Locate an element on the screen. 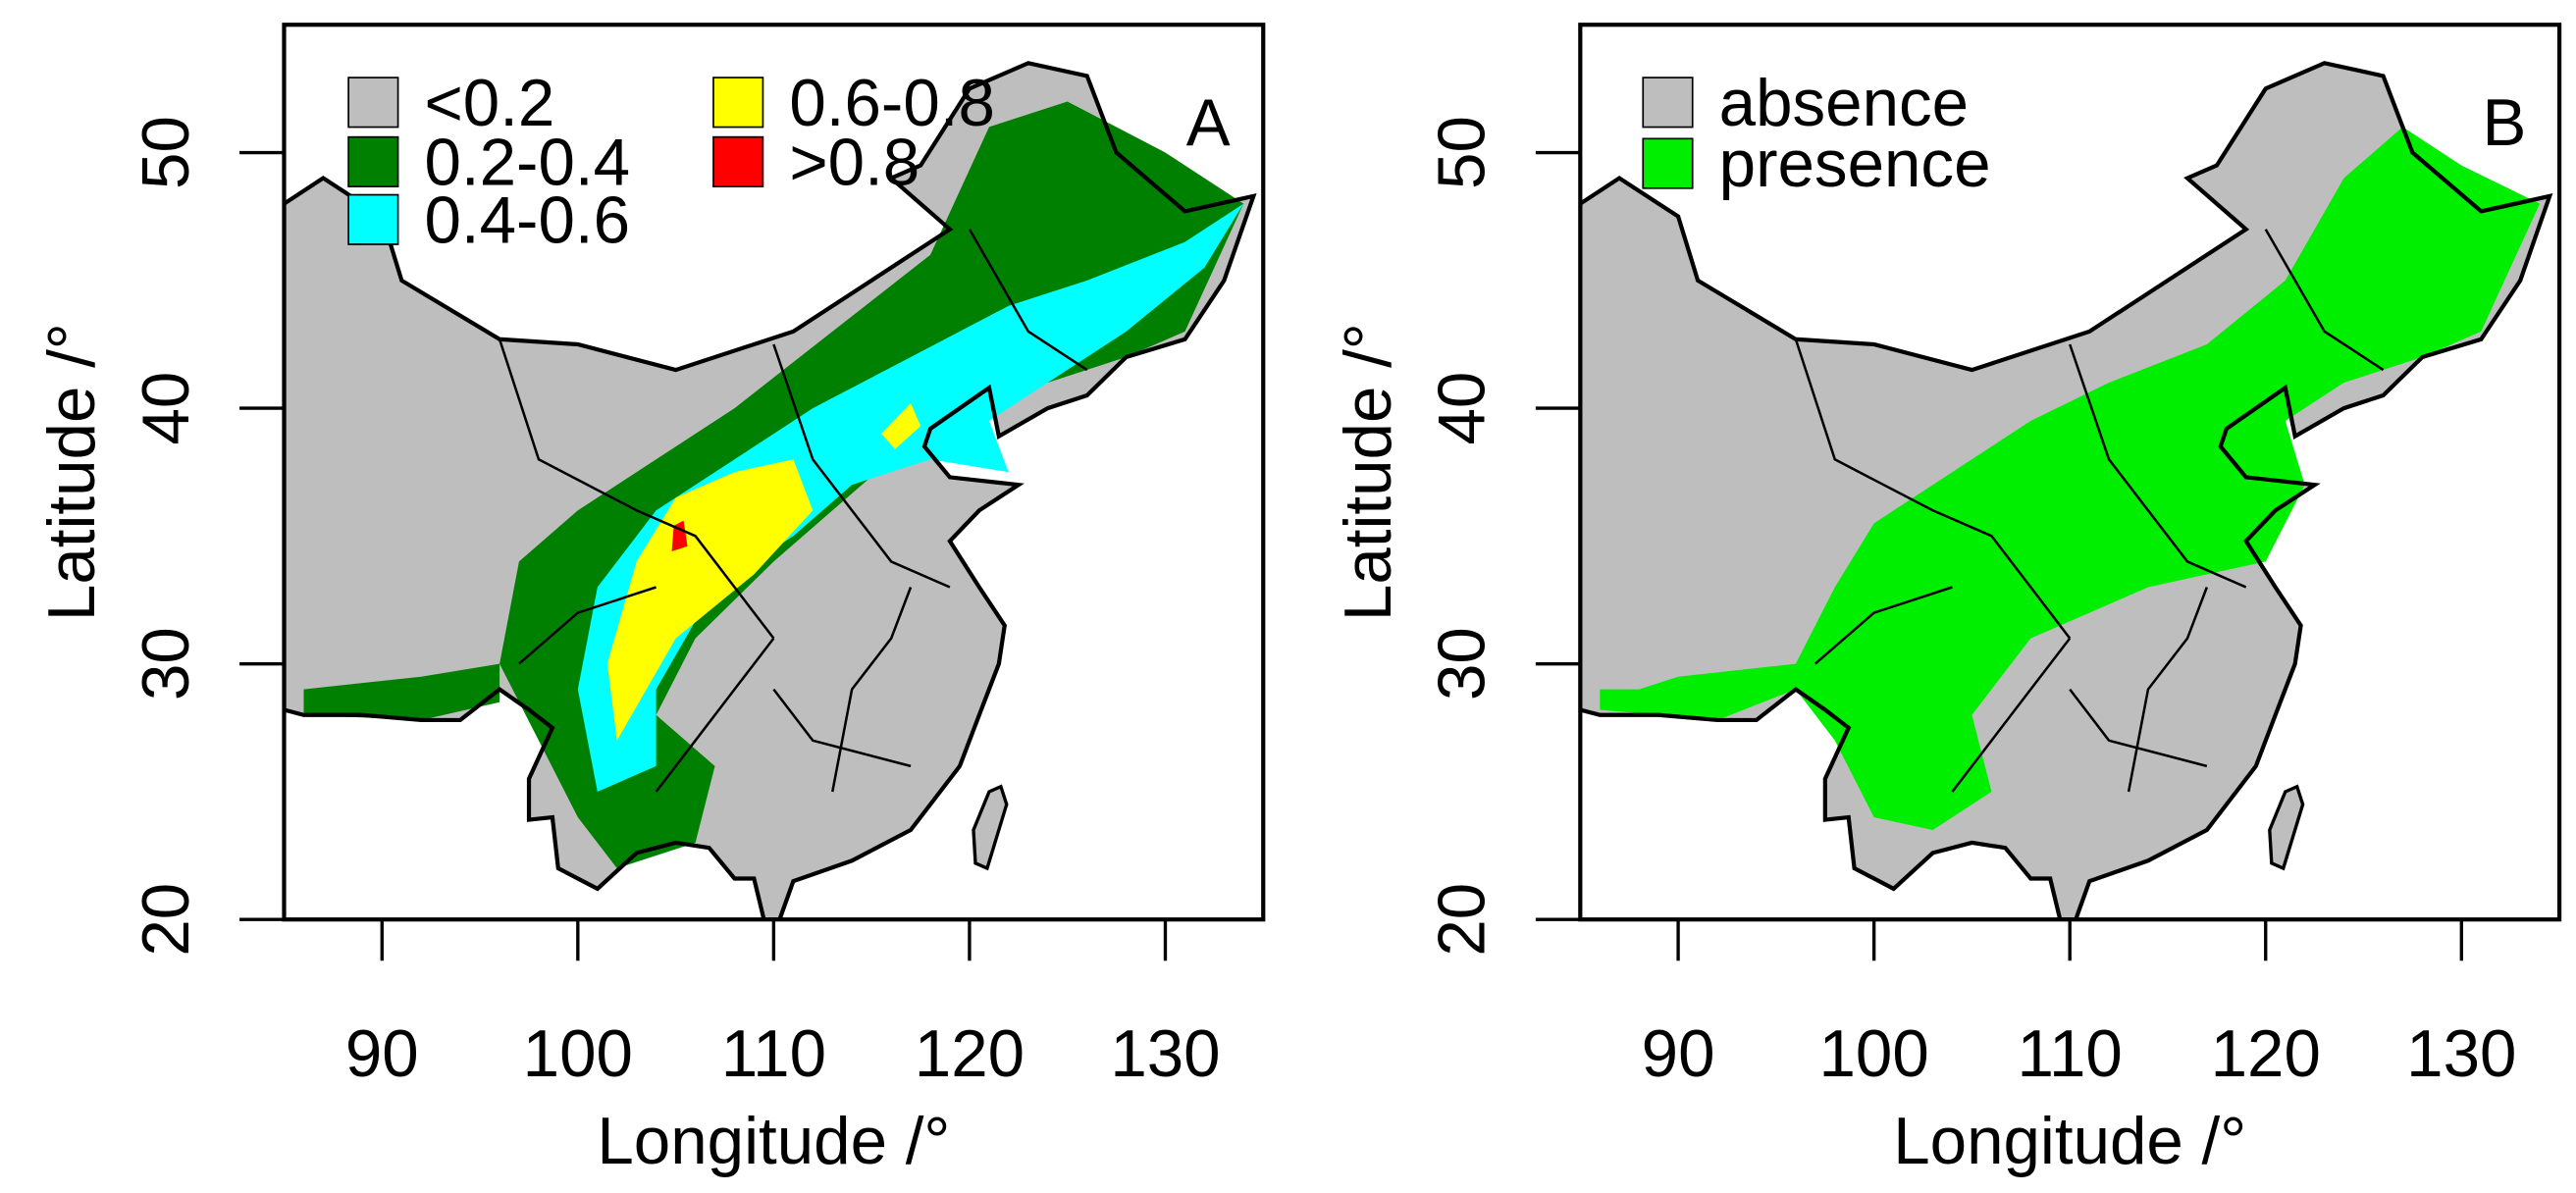 The height and width of the screenshot is (1193, 2576). legend-label: <0.2 is located at coordinates (490, 103).